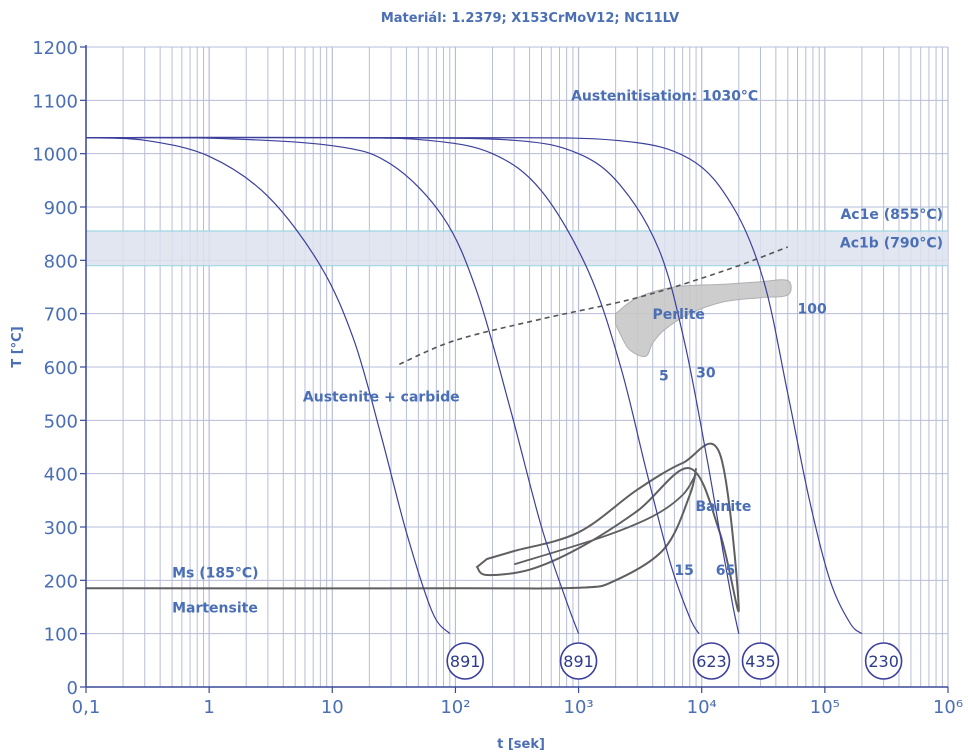 The image size is (968, 756). What do you see at coordinates (825, 707) in the screenshot?
I see `x-tick-label: 10⁵` at bounding box center [825, 707].